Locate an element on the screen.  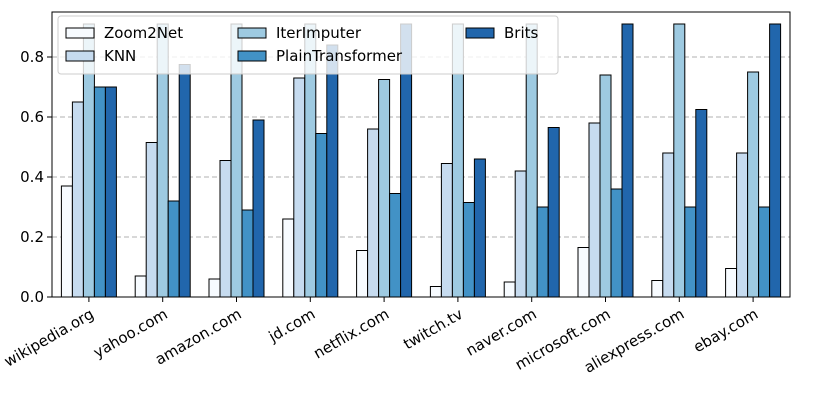
bar-plaintransformer-yahoo-com is located at coordinates (173, 249).